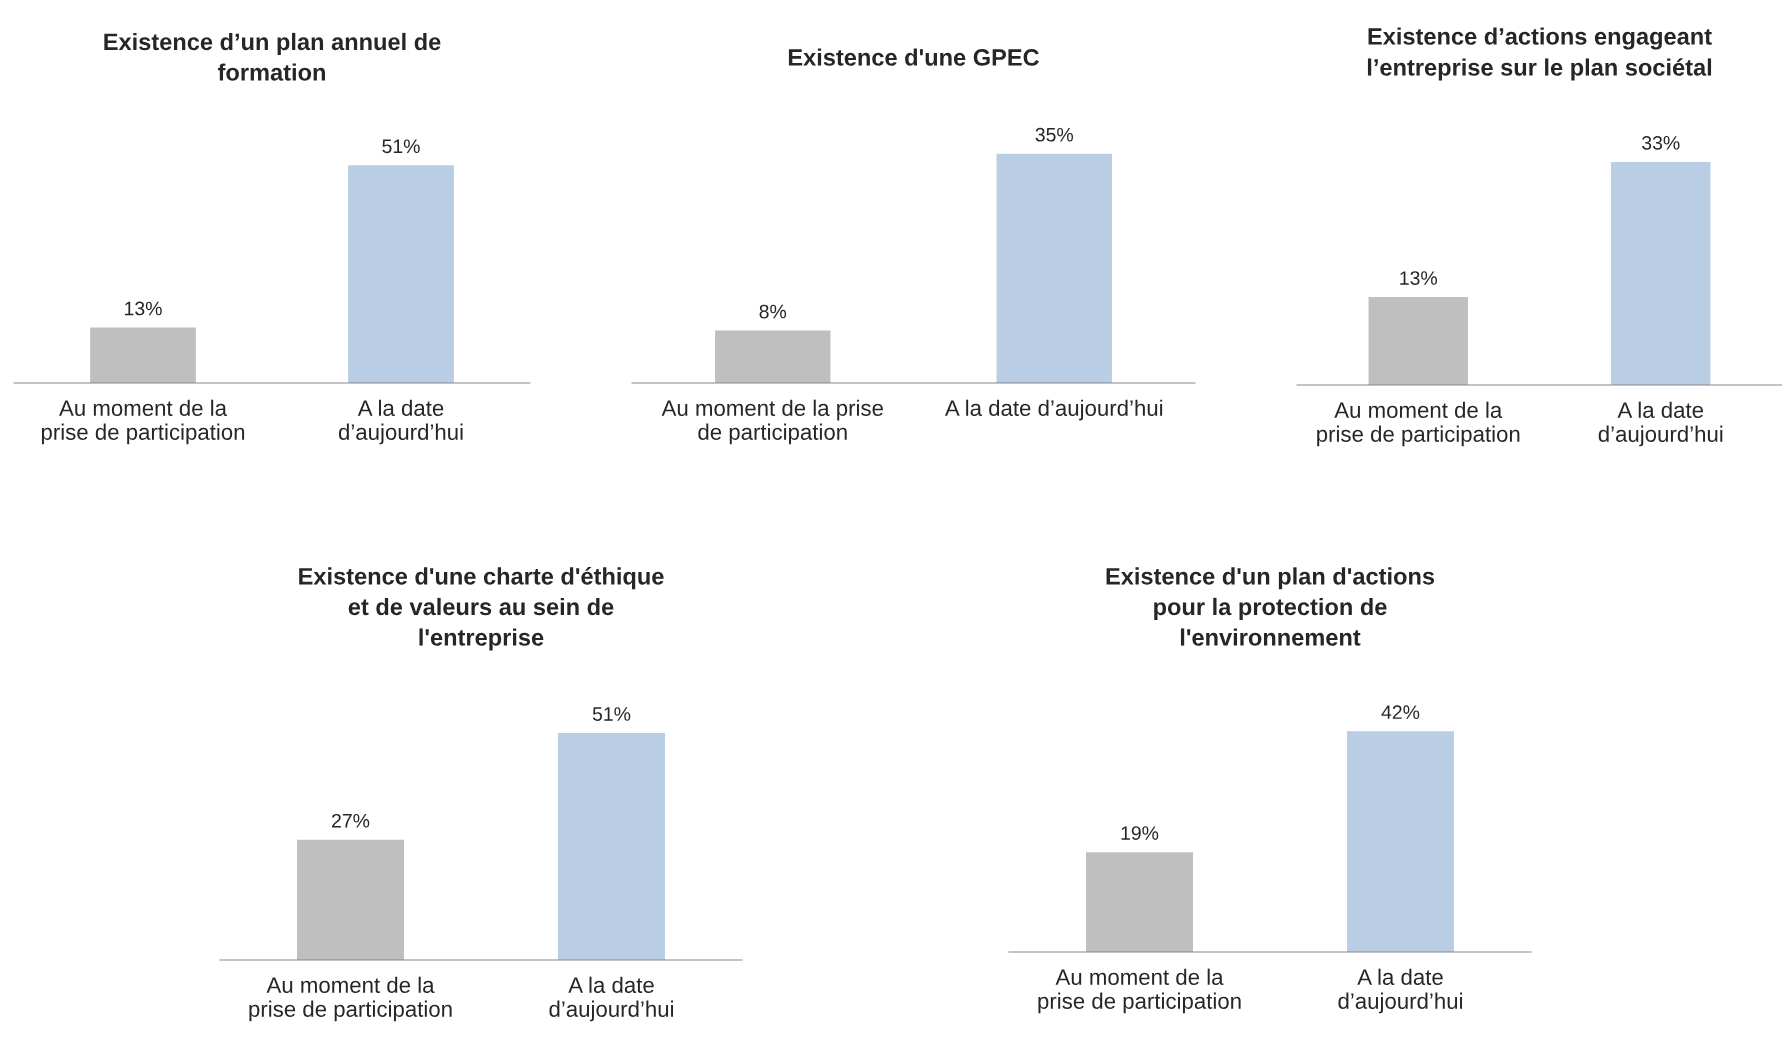 This screenshot has width=1782, height=1044. I want to click on data-label: 35%, so click(1054, 134).